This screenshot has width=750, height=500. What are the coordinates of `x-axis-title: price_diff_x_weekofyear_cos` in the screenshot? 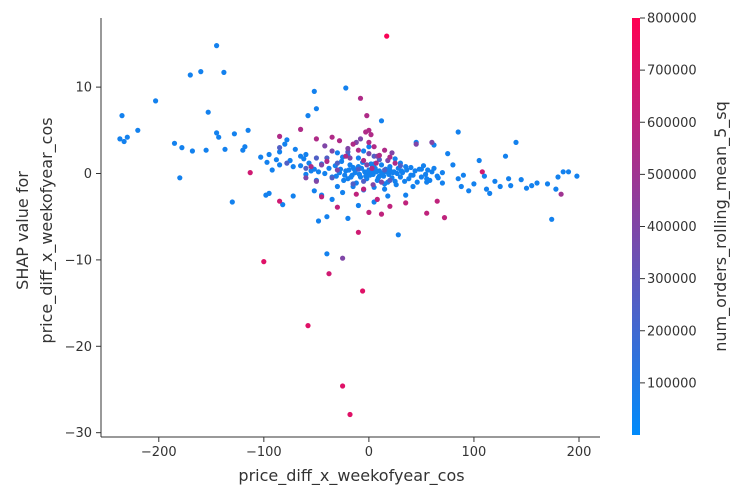 It's located at (351, 476).